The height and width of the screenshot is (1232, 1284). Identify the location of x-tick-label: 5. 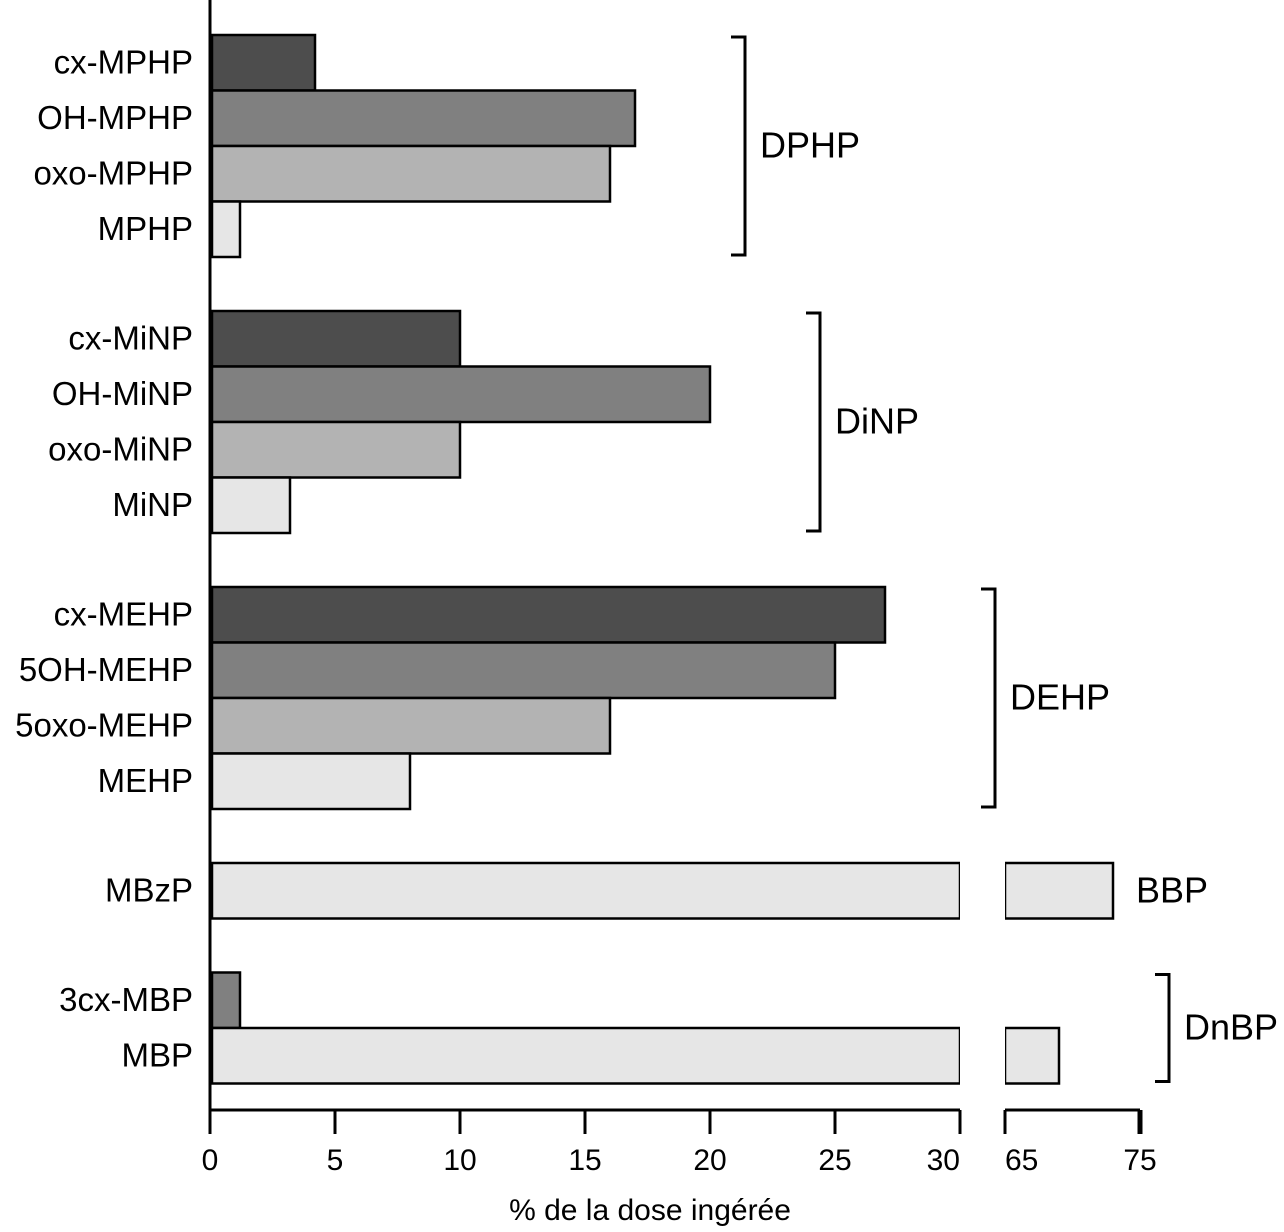
(335, 1160).